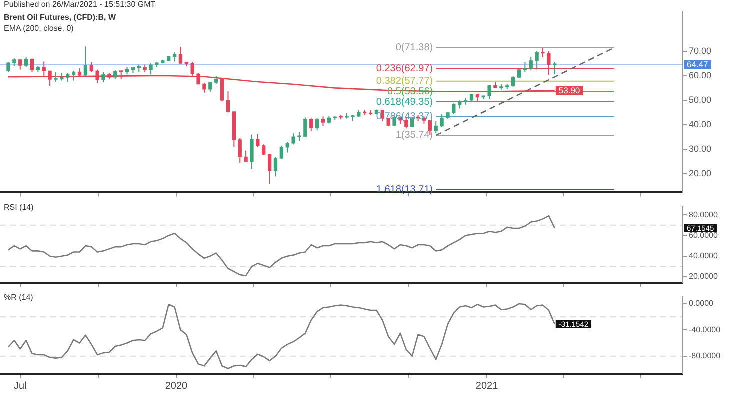 This screenshot has width=730, height=394. Describe the element at coordinates (700, 99) in the screenshot. I see `y-tick-label: 50.00` at that location.